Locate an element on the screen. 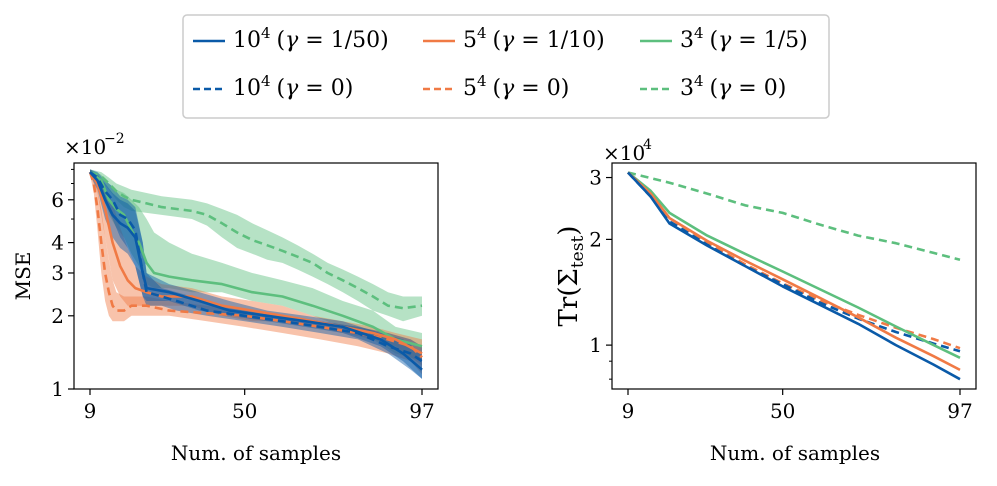 The height and width of the screenshot is (486, 997). legend-exp-0: 4 is located at coordinates (266, 33).